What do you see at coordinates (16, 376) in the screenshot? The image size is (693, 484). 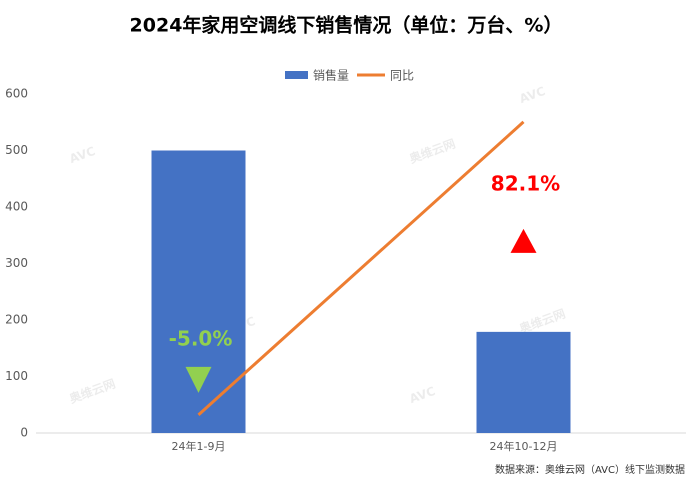 I see `y-tick-label: 100` at bounding box center [16, 376].